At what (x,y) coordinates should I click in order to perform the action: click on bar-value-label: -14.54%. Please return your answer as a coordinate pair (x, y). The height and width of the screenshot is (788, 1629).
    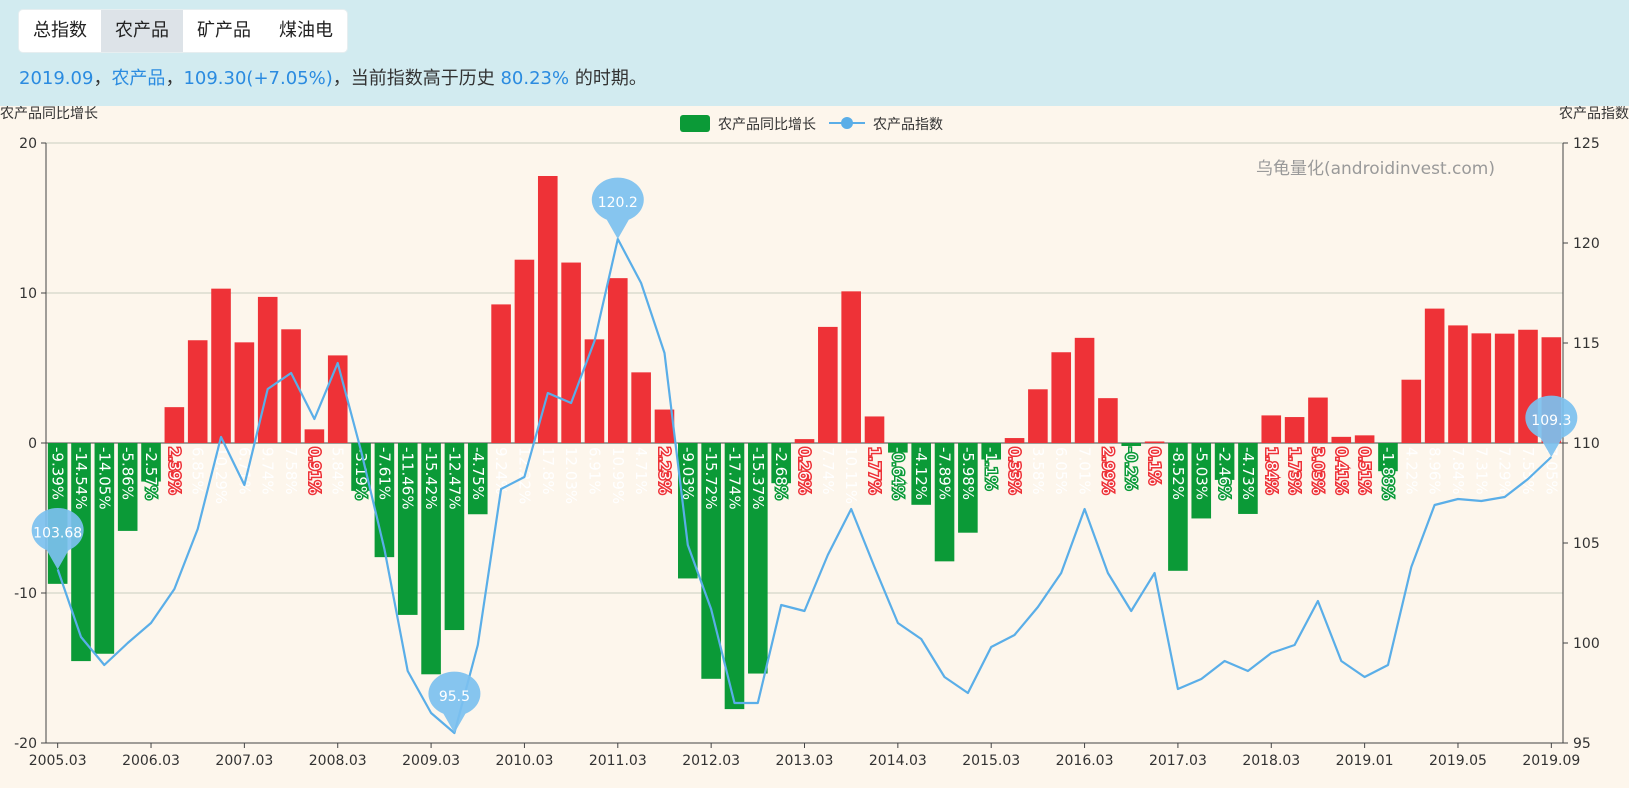
    Looking at the image, I should click on (81, 478).